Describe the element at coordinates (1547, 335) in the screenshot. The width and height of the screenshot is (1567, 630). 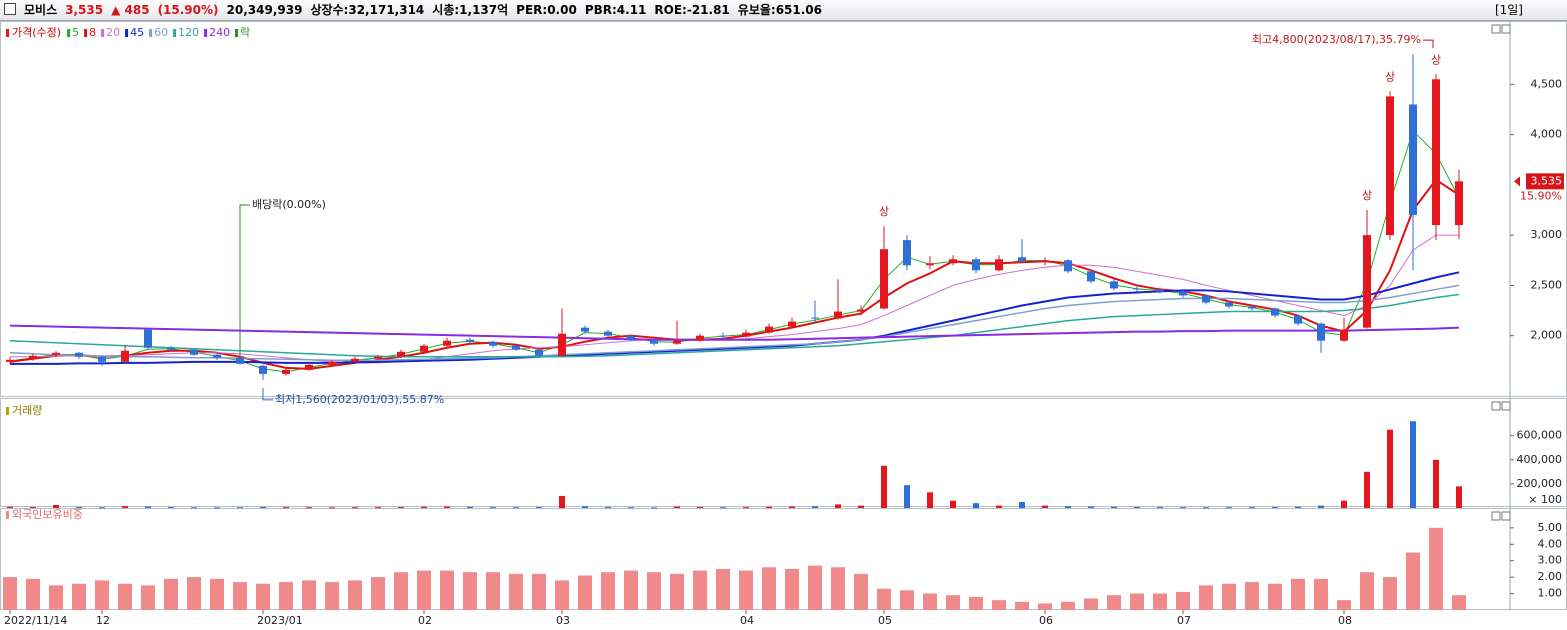
I see `y-tick-label: 2,000` at that location.